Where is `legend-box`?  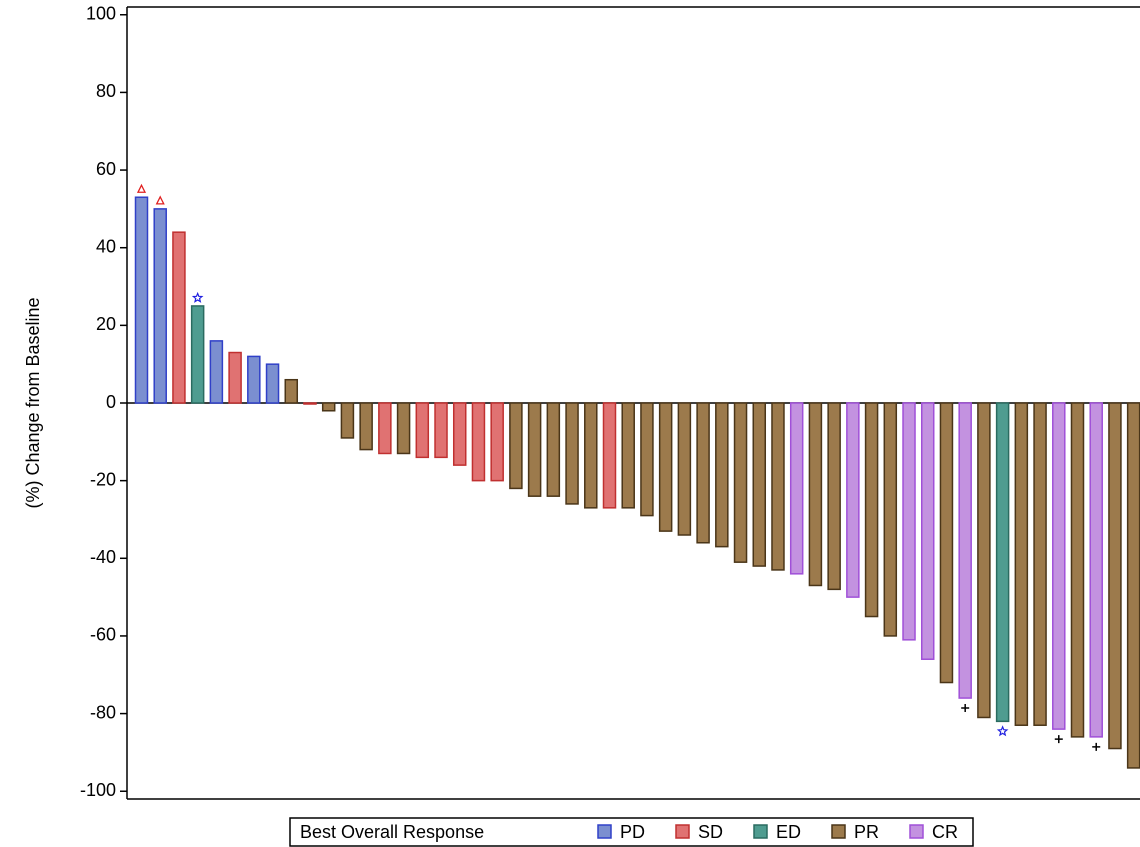 legend-box is located at coordinates (631, 832).